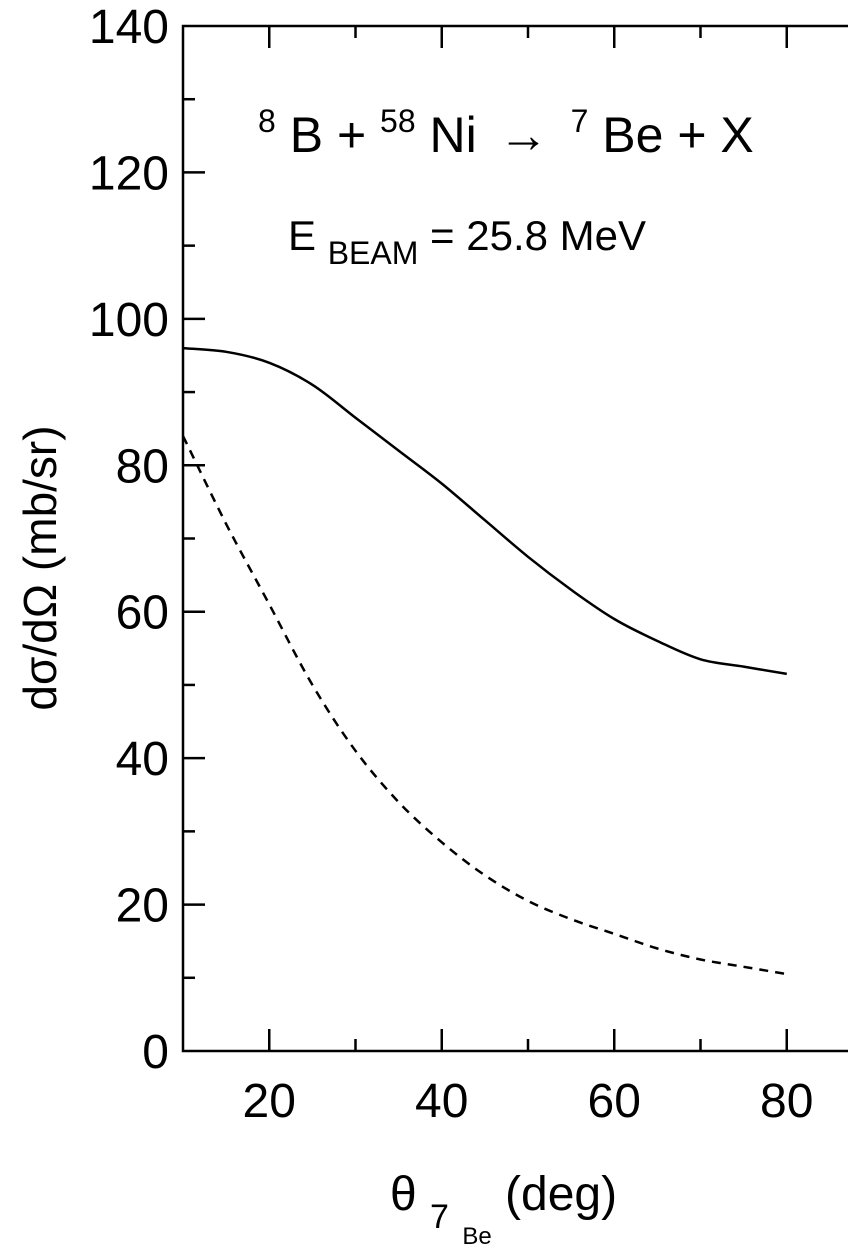 The height and width of the screenshot is (1253, 848). Describe the element at coordinates (142, 466) in the screenshot. I see `y-tick-label: 80` at that location.